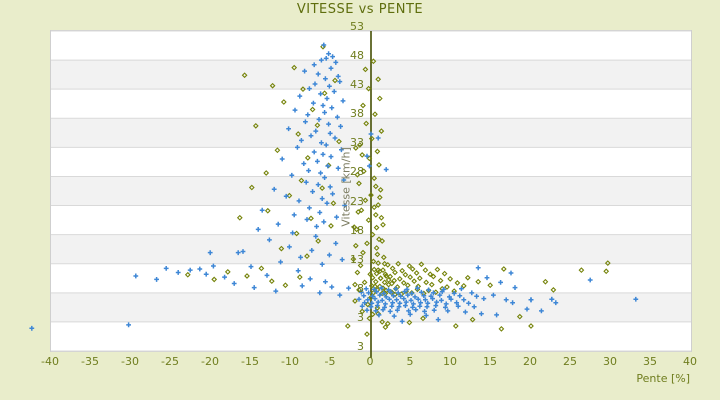  I want to click on y-tick-label: 18, so click(357, 230).